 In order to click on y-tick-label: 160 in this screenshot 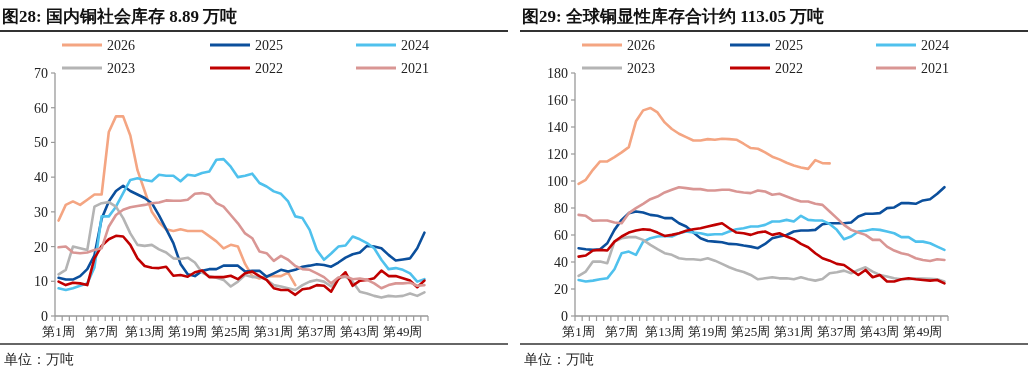, I will do `click(557, 100)`.